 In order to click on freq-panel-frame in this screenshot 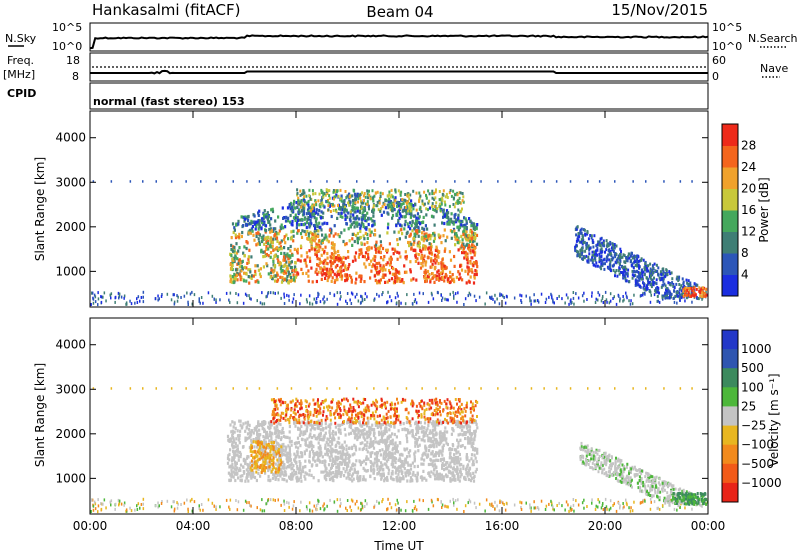, I will do `click(399, 67)`.